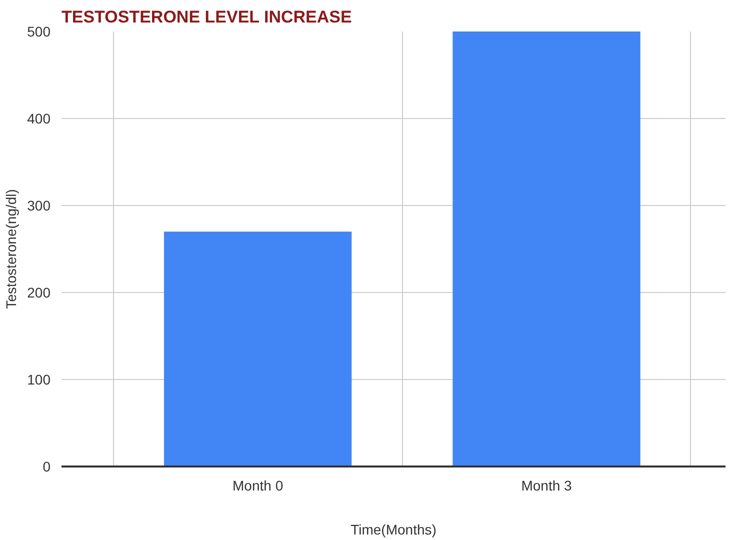  I want to click on x-axis-title: Time(Months), so click(393, 530).